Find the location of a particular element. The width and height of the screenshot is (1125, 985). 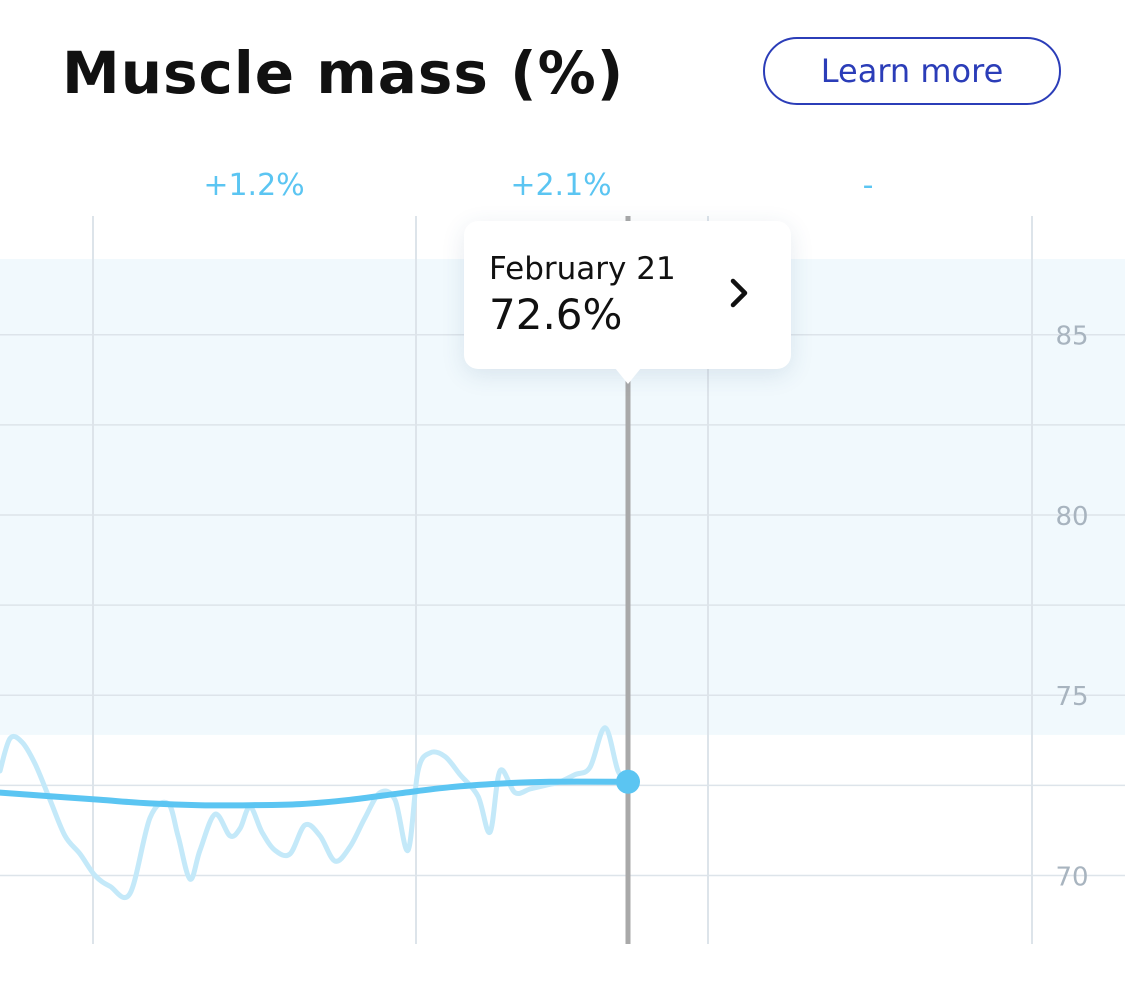

selected-data-point is located at coordinates (628, 781).